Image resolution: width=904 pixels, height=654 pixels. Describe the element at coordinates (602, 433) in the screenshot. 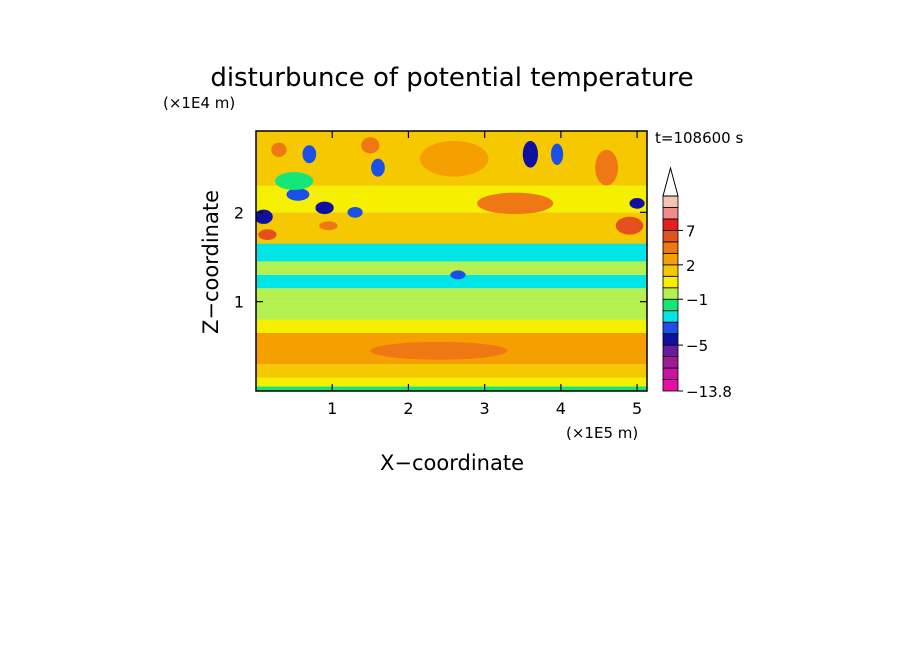

I see `x-unit-label: (×1E5 m)` at that location.